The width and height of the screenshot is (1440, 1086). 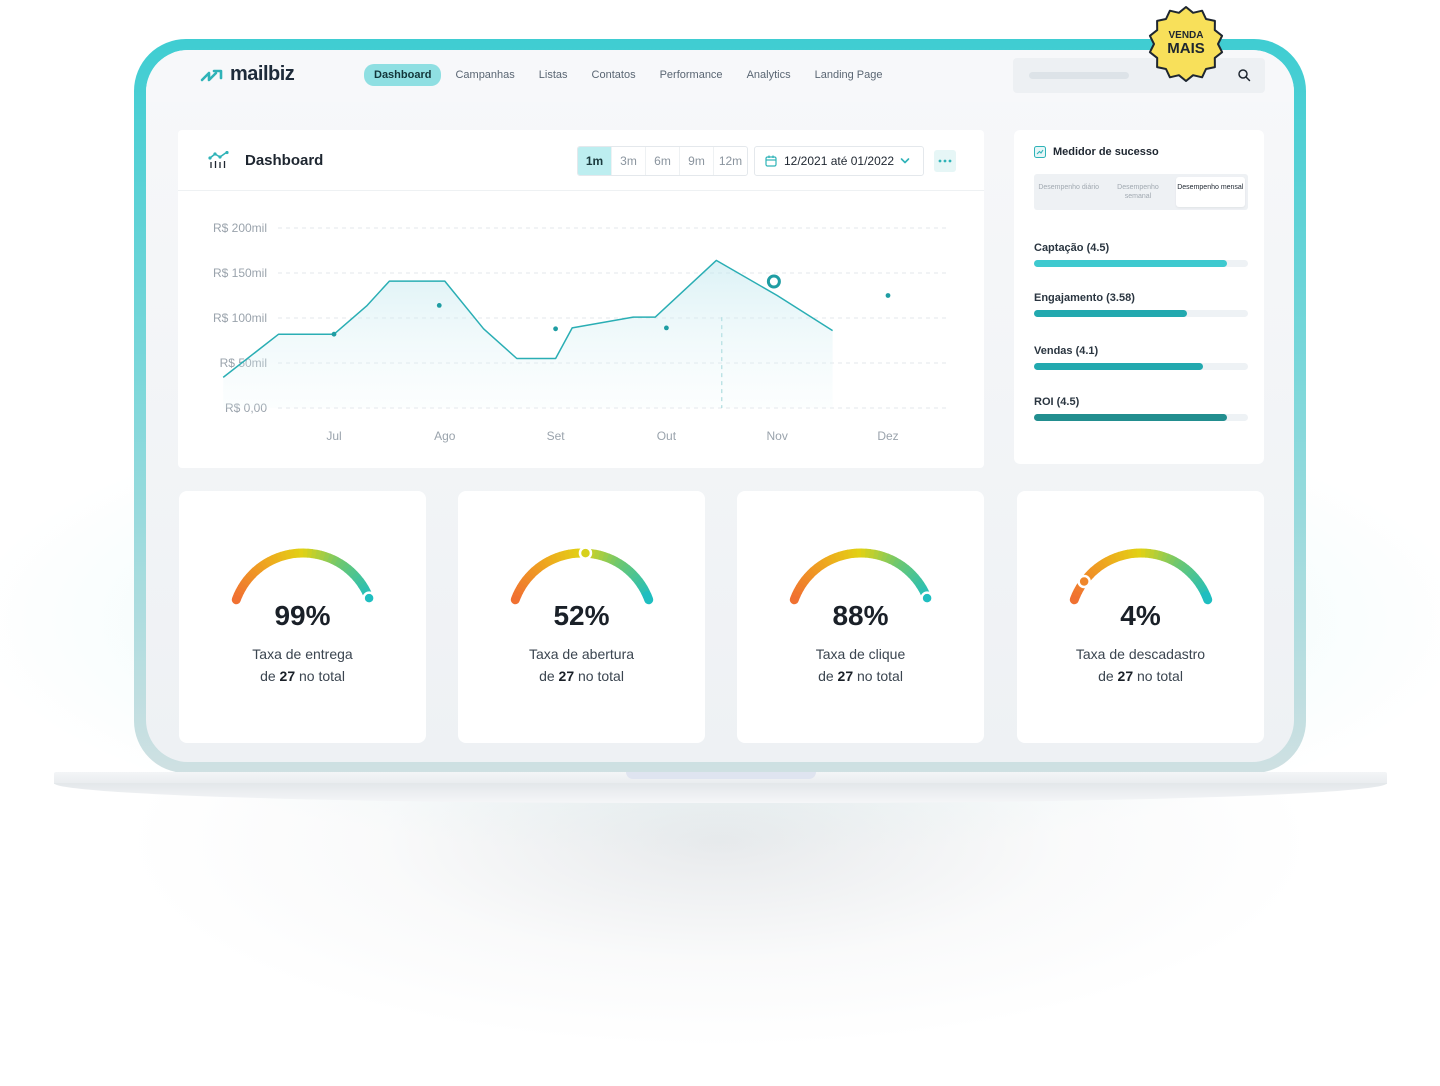 I want to click on nav-item-analytics: Analytics, so click(x=768, y=75).